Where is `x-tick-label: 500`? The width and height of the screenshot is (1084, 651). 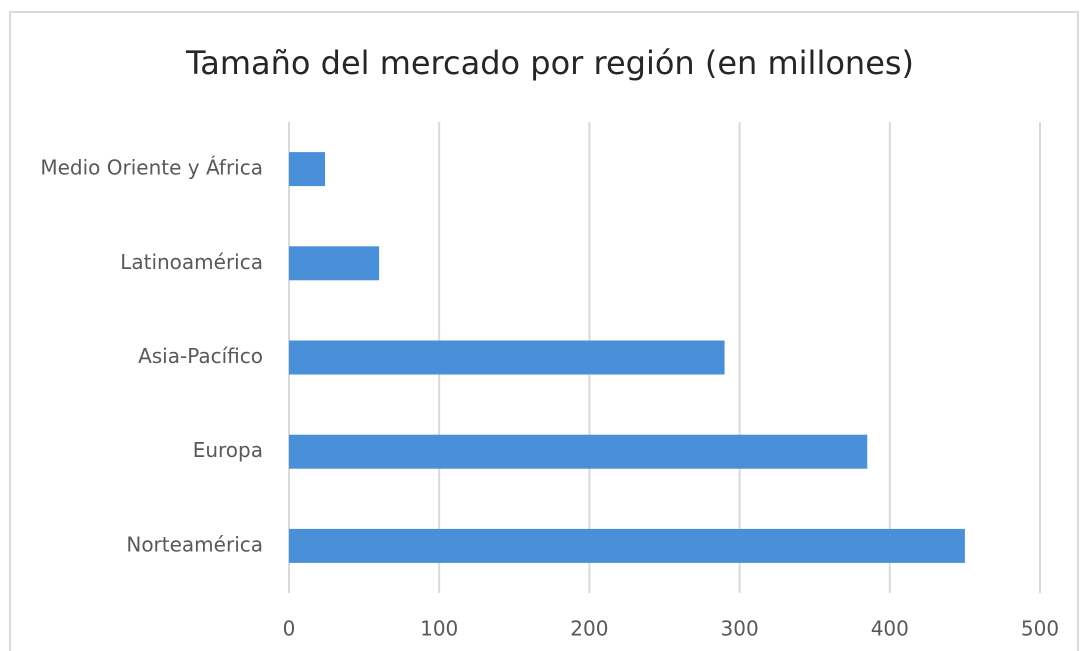 x-tick-label: 500 is located at coordinates (1040, 629).